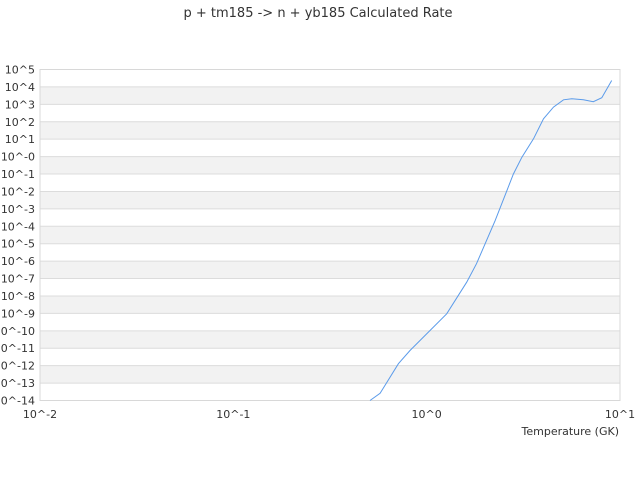 This screenshot has width=640, height=484. What do you see at coordinates (20, 104) in the screenshot?
I see `y-tick-label: 10^3` at bounding box center [20, 104].